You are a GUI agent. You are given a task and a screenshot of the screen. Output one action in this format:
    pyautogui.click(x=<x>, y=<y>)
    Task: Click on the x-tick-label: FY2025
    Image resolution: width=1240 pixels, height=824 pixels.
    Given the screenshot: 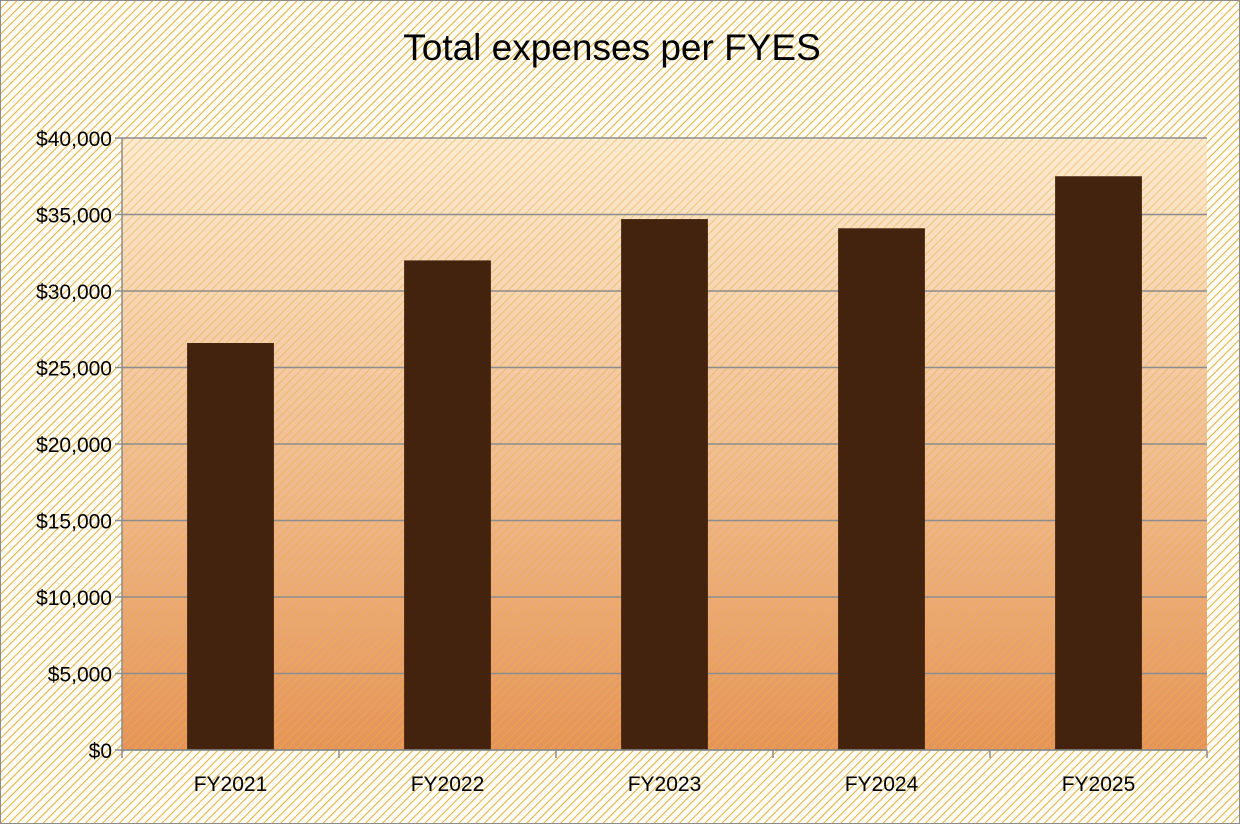 What is the action you would take?
    pyautogui.click(x=1099, y=784)
    